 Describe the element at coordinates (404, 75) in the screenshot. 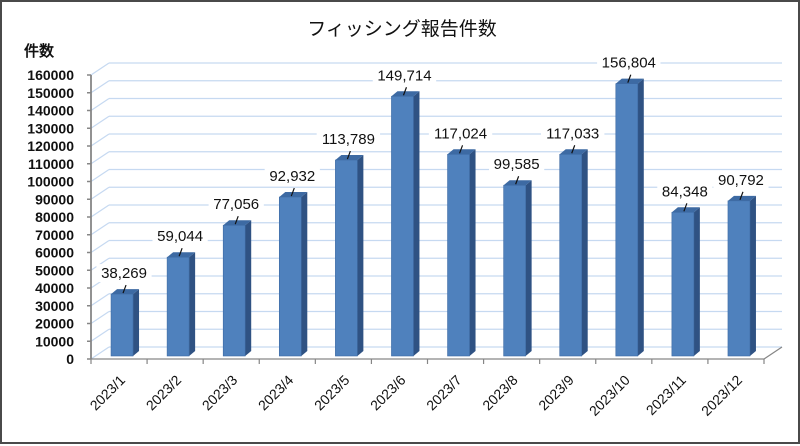

I see `data-label: 149,714` at that location.